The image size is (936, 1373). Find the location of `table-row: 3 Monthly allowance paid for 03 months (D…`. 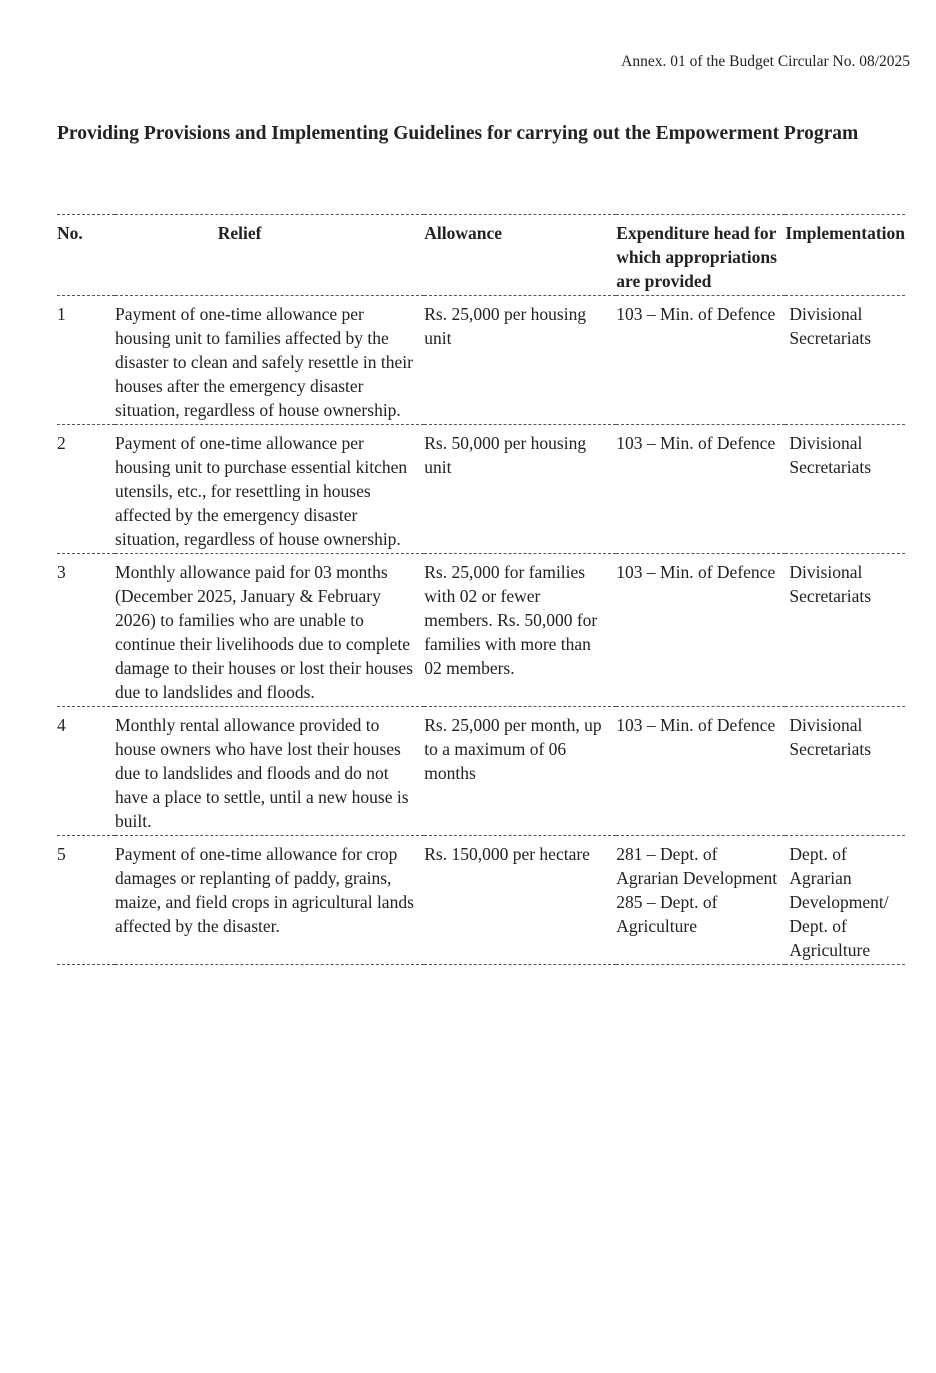

table-row: 3 Monthly allowance paid for 03 months (D… is located at coordinates (481, 630).